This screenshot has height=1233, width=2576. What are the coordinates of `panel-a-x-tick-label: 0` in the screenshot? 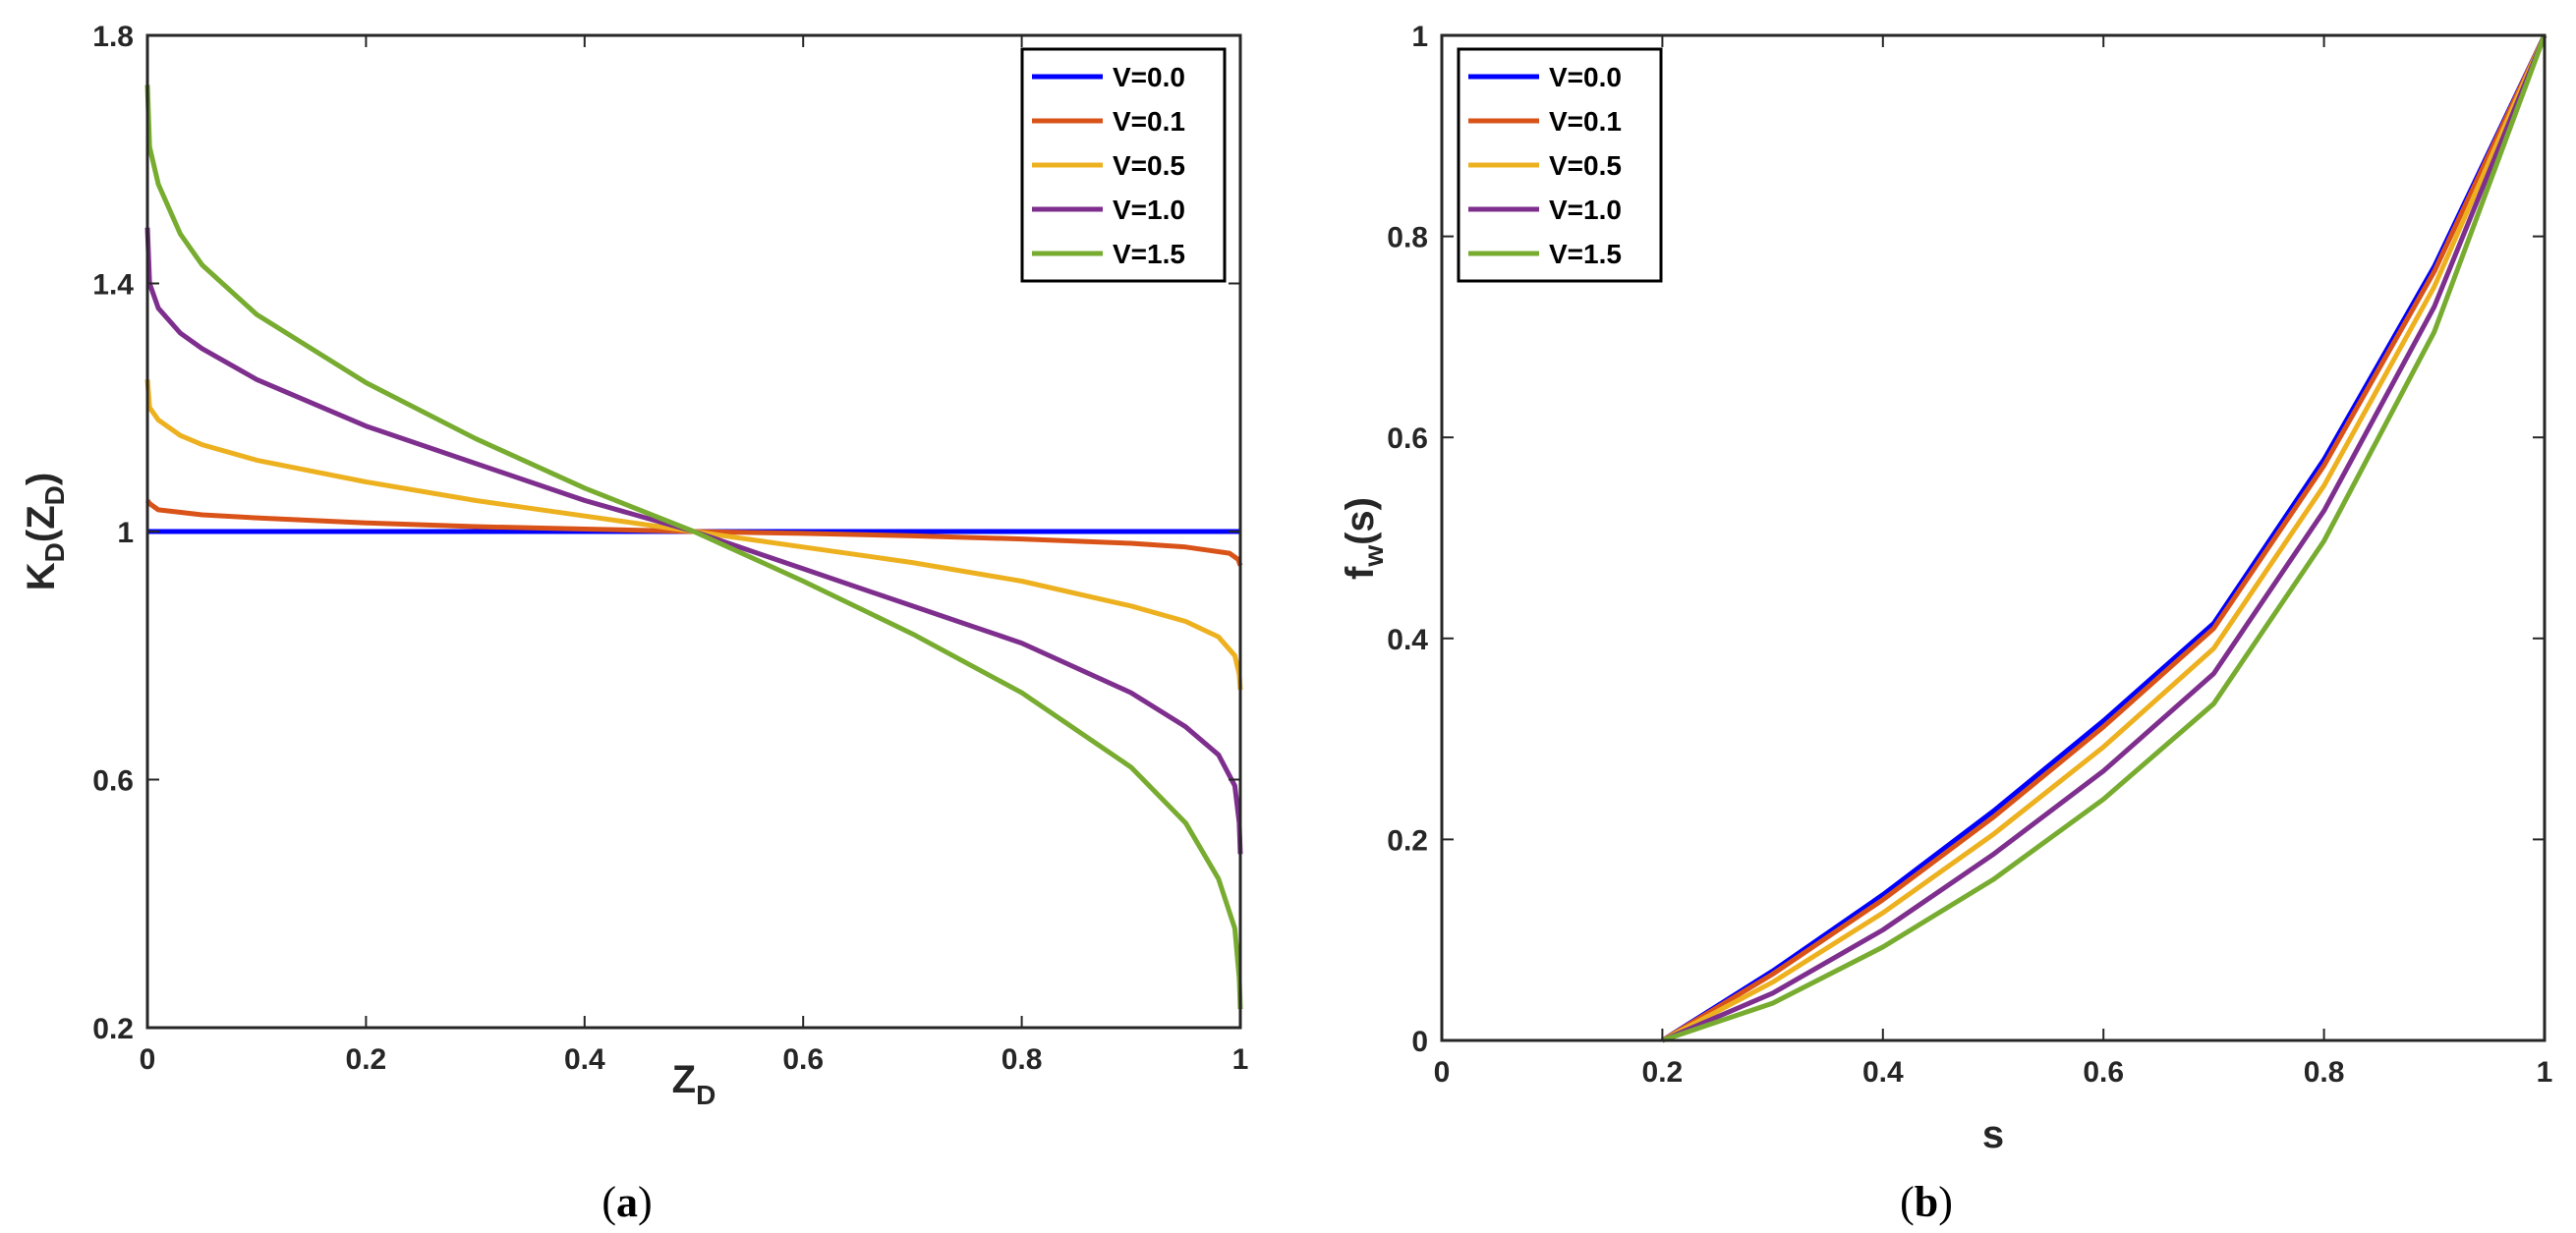 It's located at (148, 1059).